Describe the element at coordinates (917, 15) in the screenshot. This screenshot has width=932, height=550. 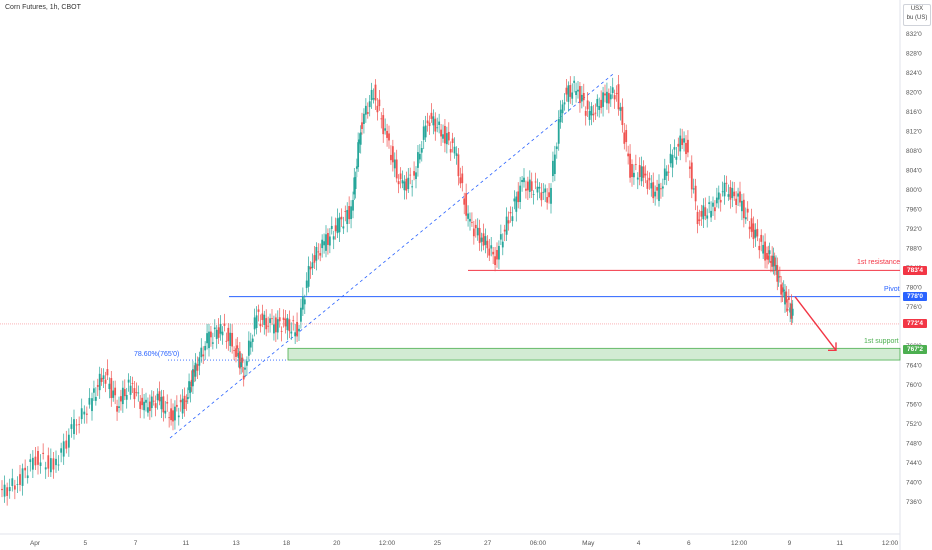
I see `unit-selector: USX bu (US)` at that location.